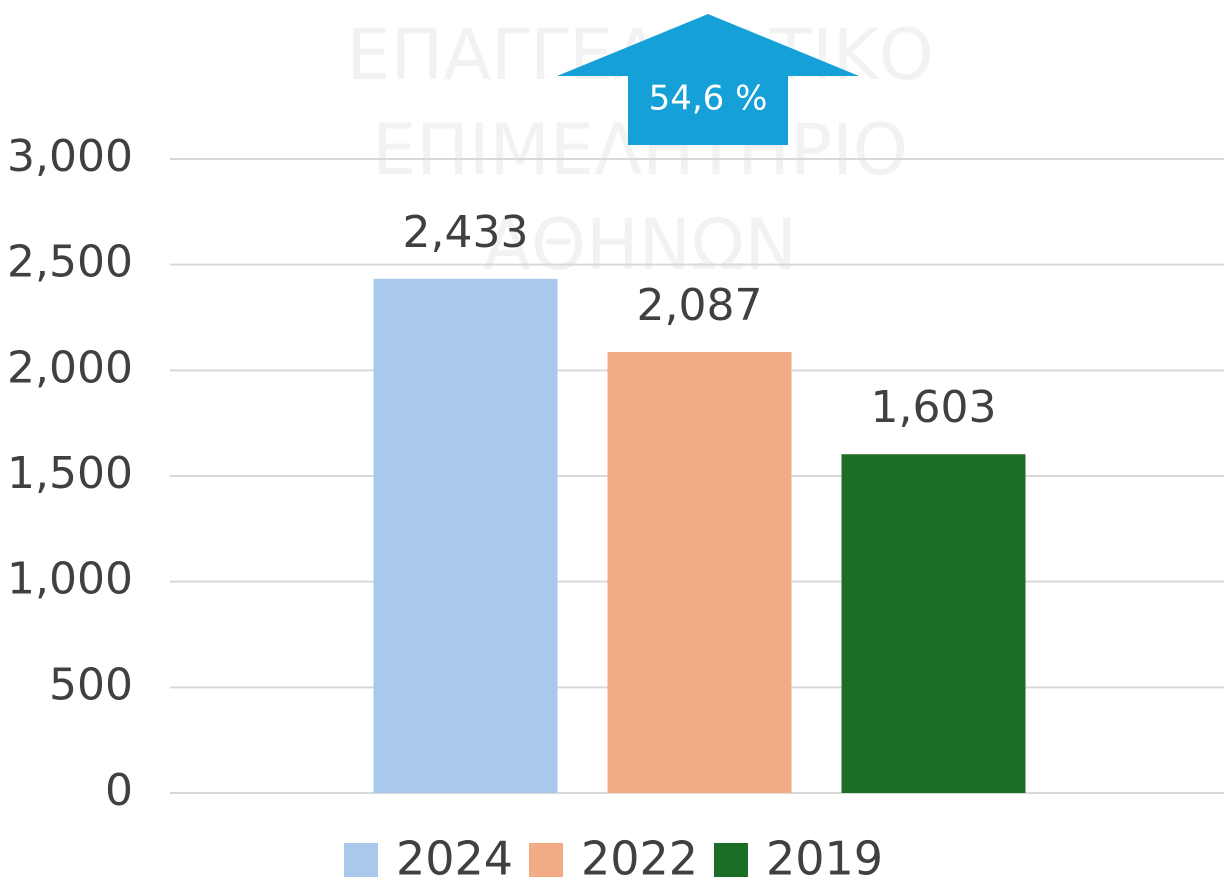 Image resolution: width=1224 pixels, height=884 pixels. What do you see at coordinates (119, 790) in the screenshot?
I see `y-tick-label: 0` at bounding box center [119, 790].